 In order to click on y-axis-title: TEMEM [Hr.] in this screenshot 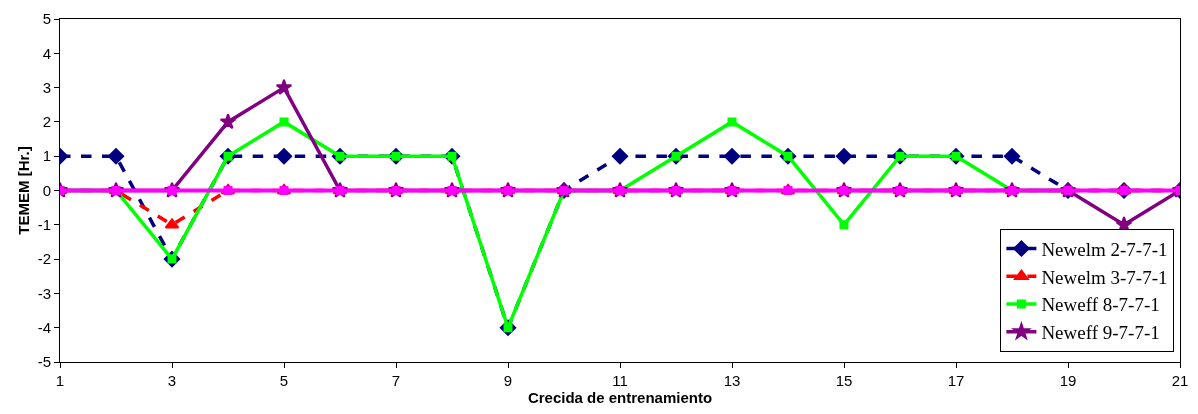, I will do `click(23, 190)`.